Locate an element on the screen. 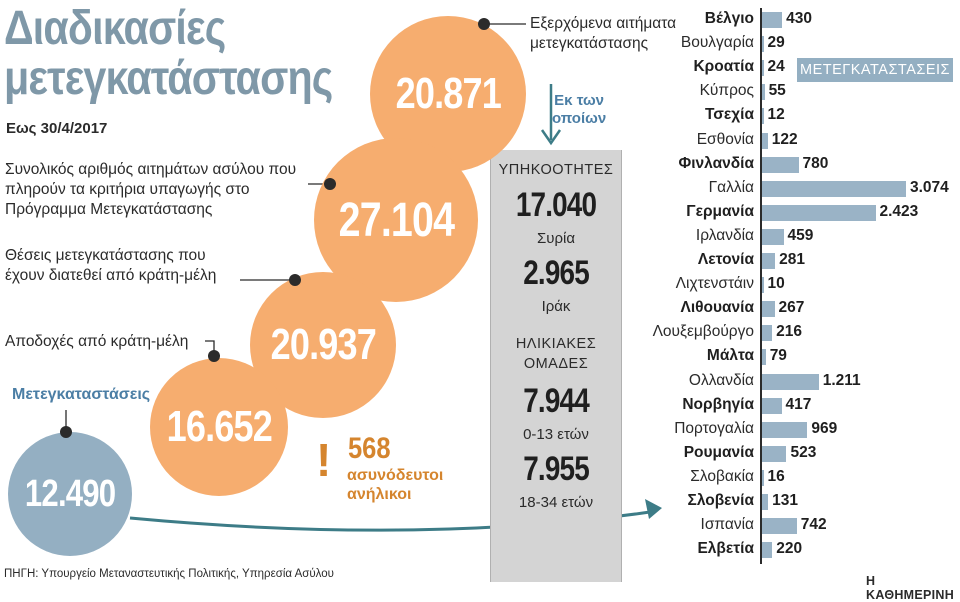 The height and width of the screenshot is (602, 960). unaccompanied-label: ασυνόδευτοι ανήλικοι is located at coordinates (395, 485).